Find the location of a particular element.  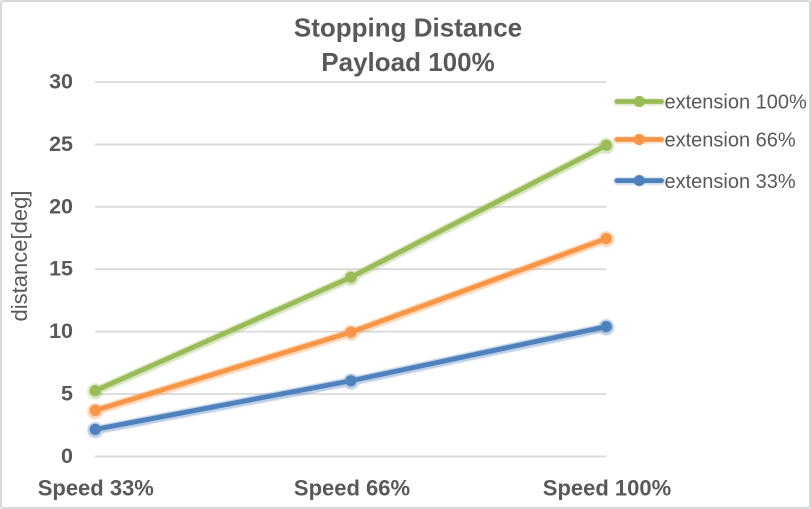

svg-text: 5 is located at coordinates (67, 394).